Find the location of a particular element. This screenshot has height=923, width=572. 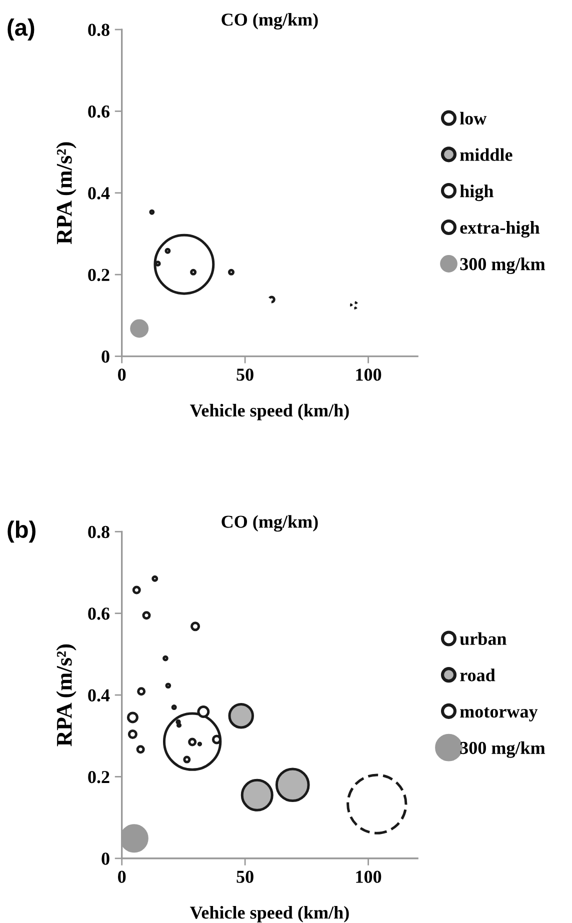

legend-label: middle is located at coordinates (486, 154).